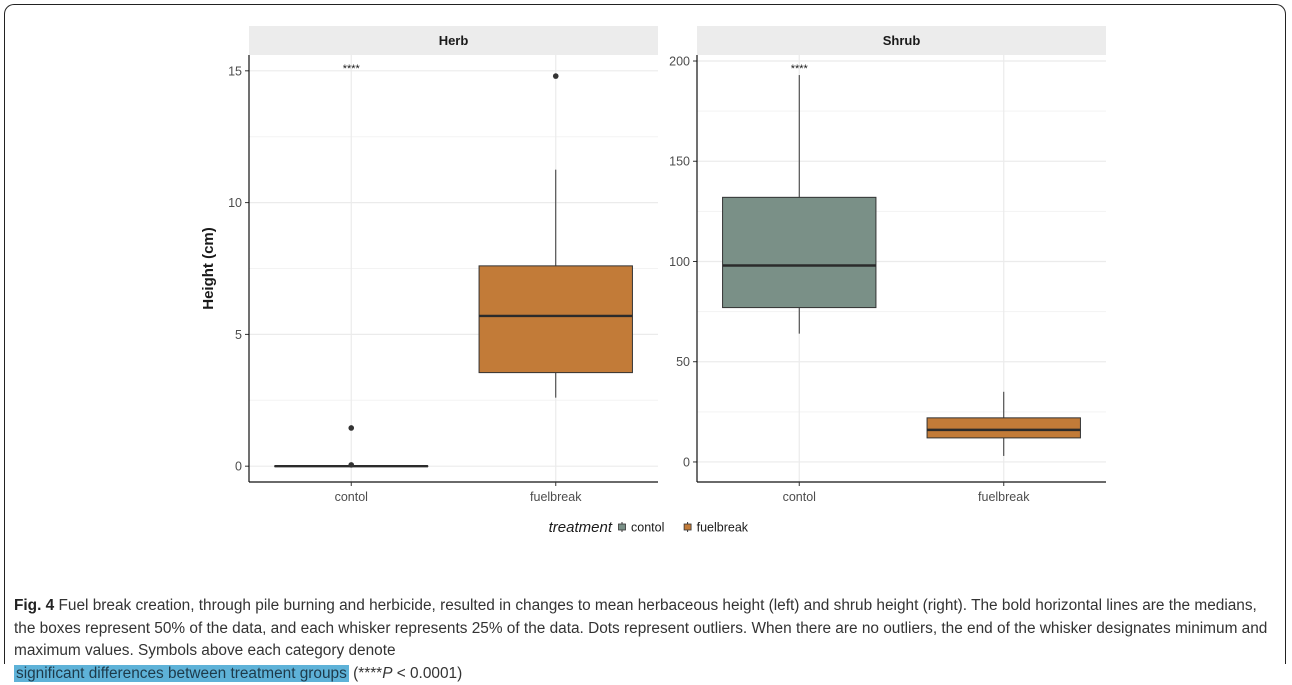 The height and width of the screenshot is (685, 1292). What do you see at coordinates (723, 528) in the screenshot?
I see `legend-label-fuelbreak: fuelbreak` at bounding box center [723, 528].